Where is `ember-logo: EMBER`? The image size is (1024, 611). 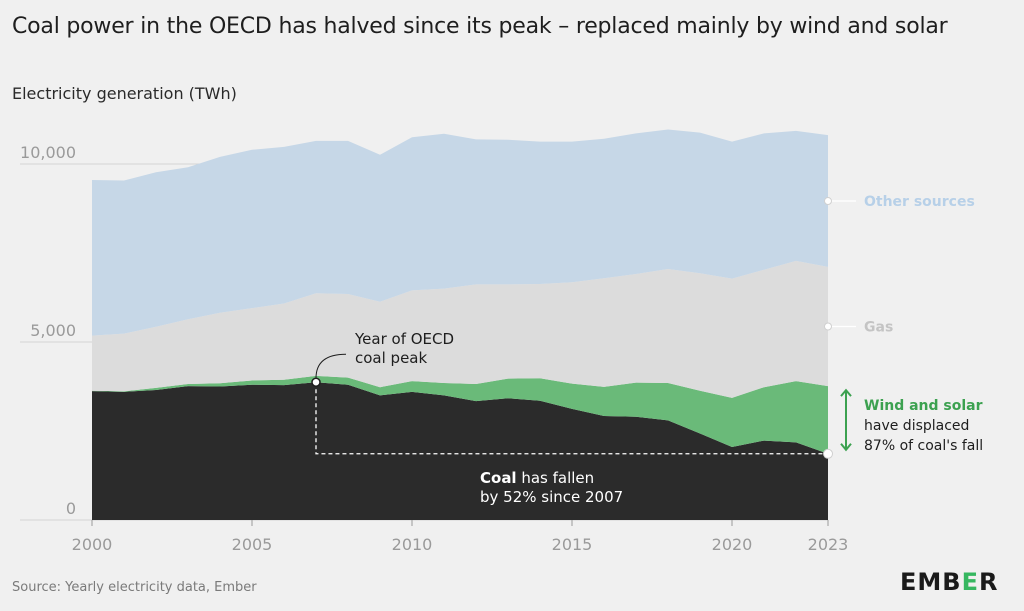 ember-logo: EMBER is located at coordinates (949, 582).